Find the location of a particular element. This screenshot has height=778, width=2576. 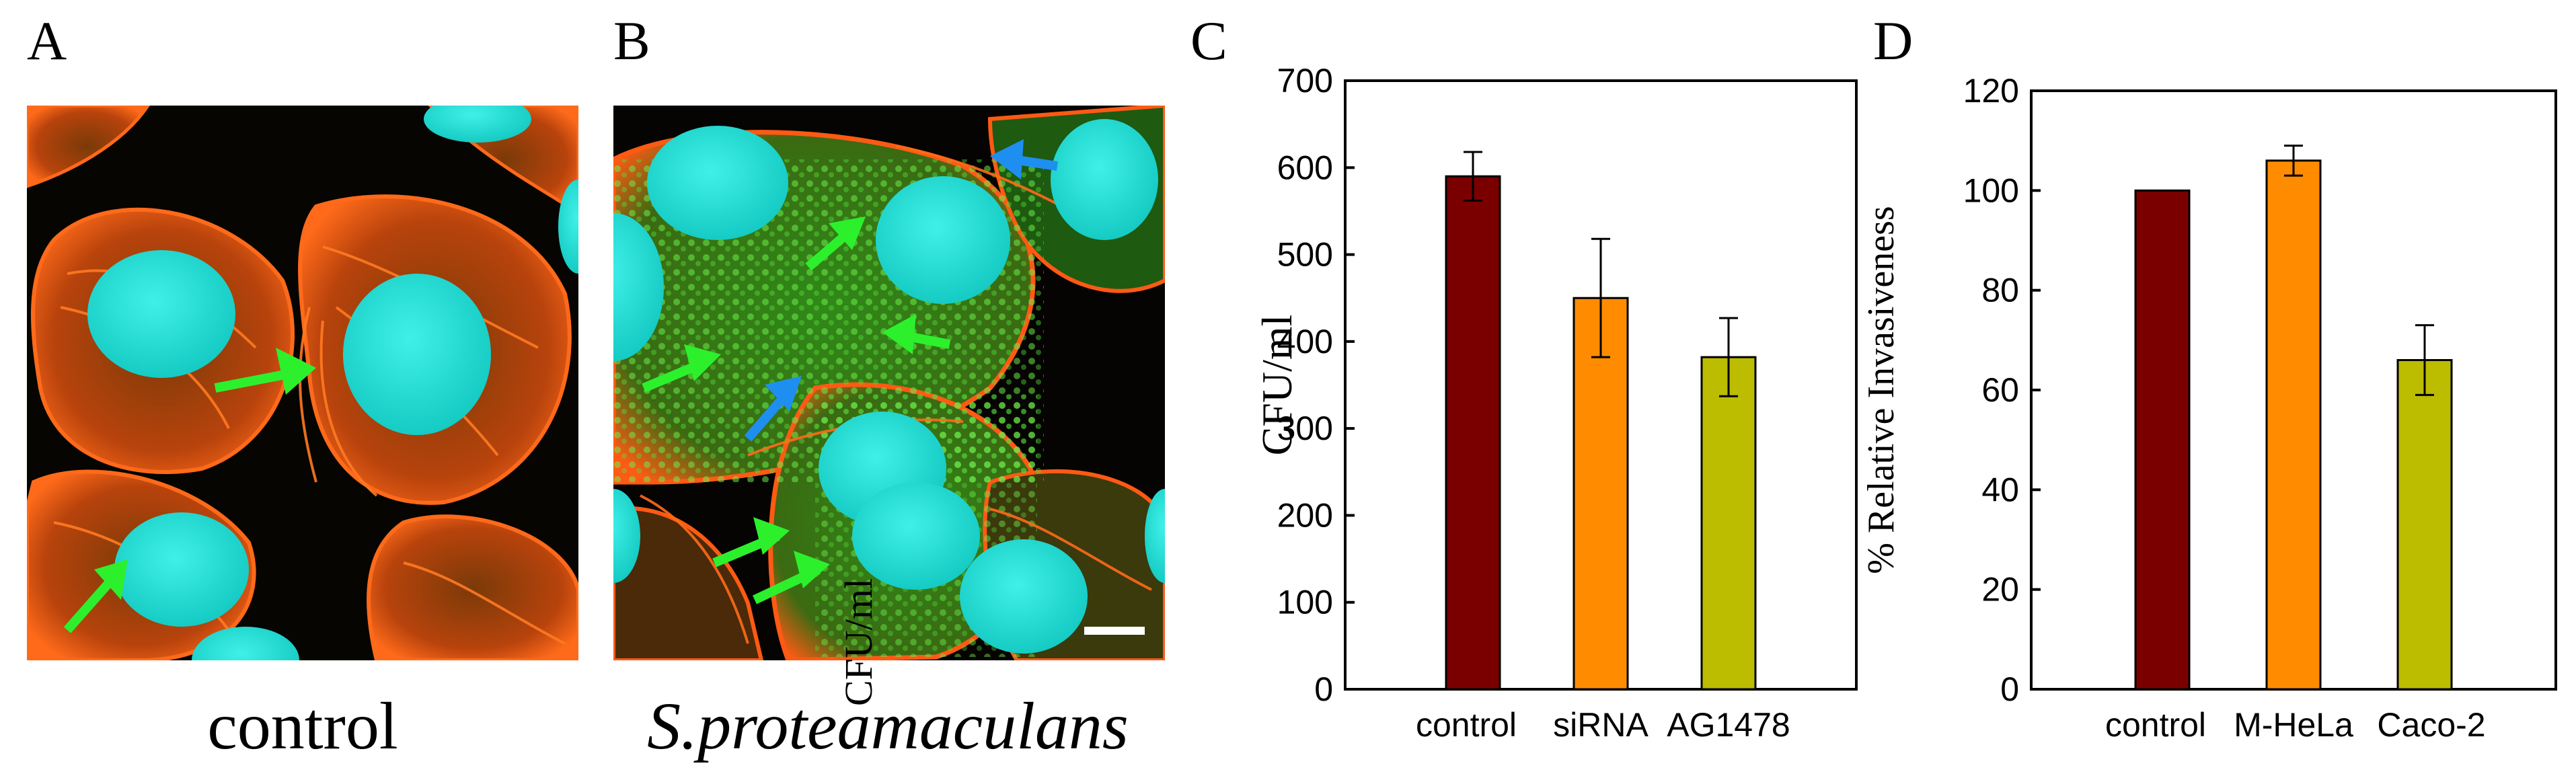

panel-letter-c: C is located at coordinates (1208, 40).